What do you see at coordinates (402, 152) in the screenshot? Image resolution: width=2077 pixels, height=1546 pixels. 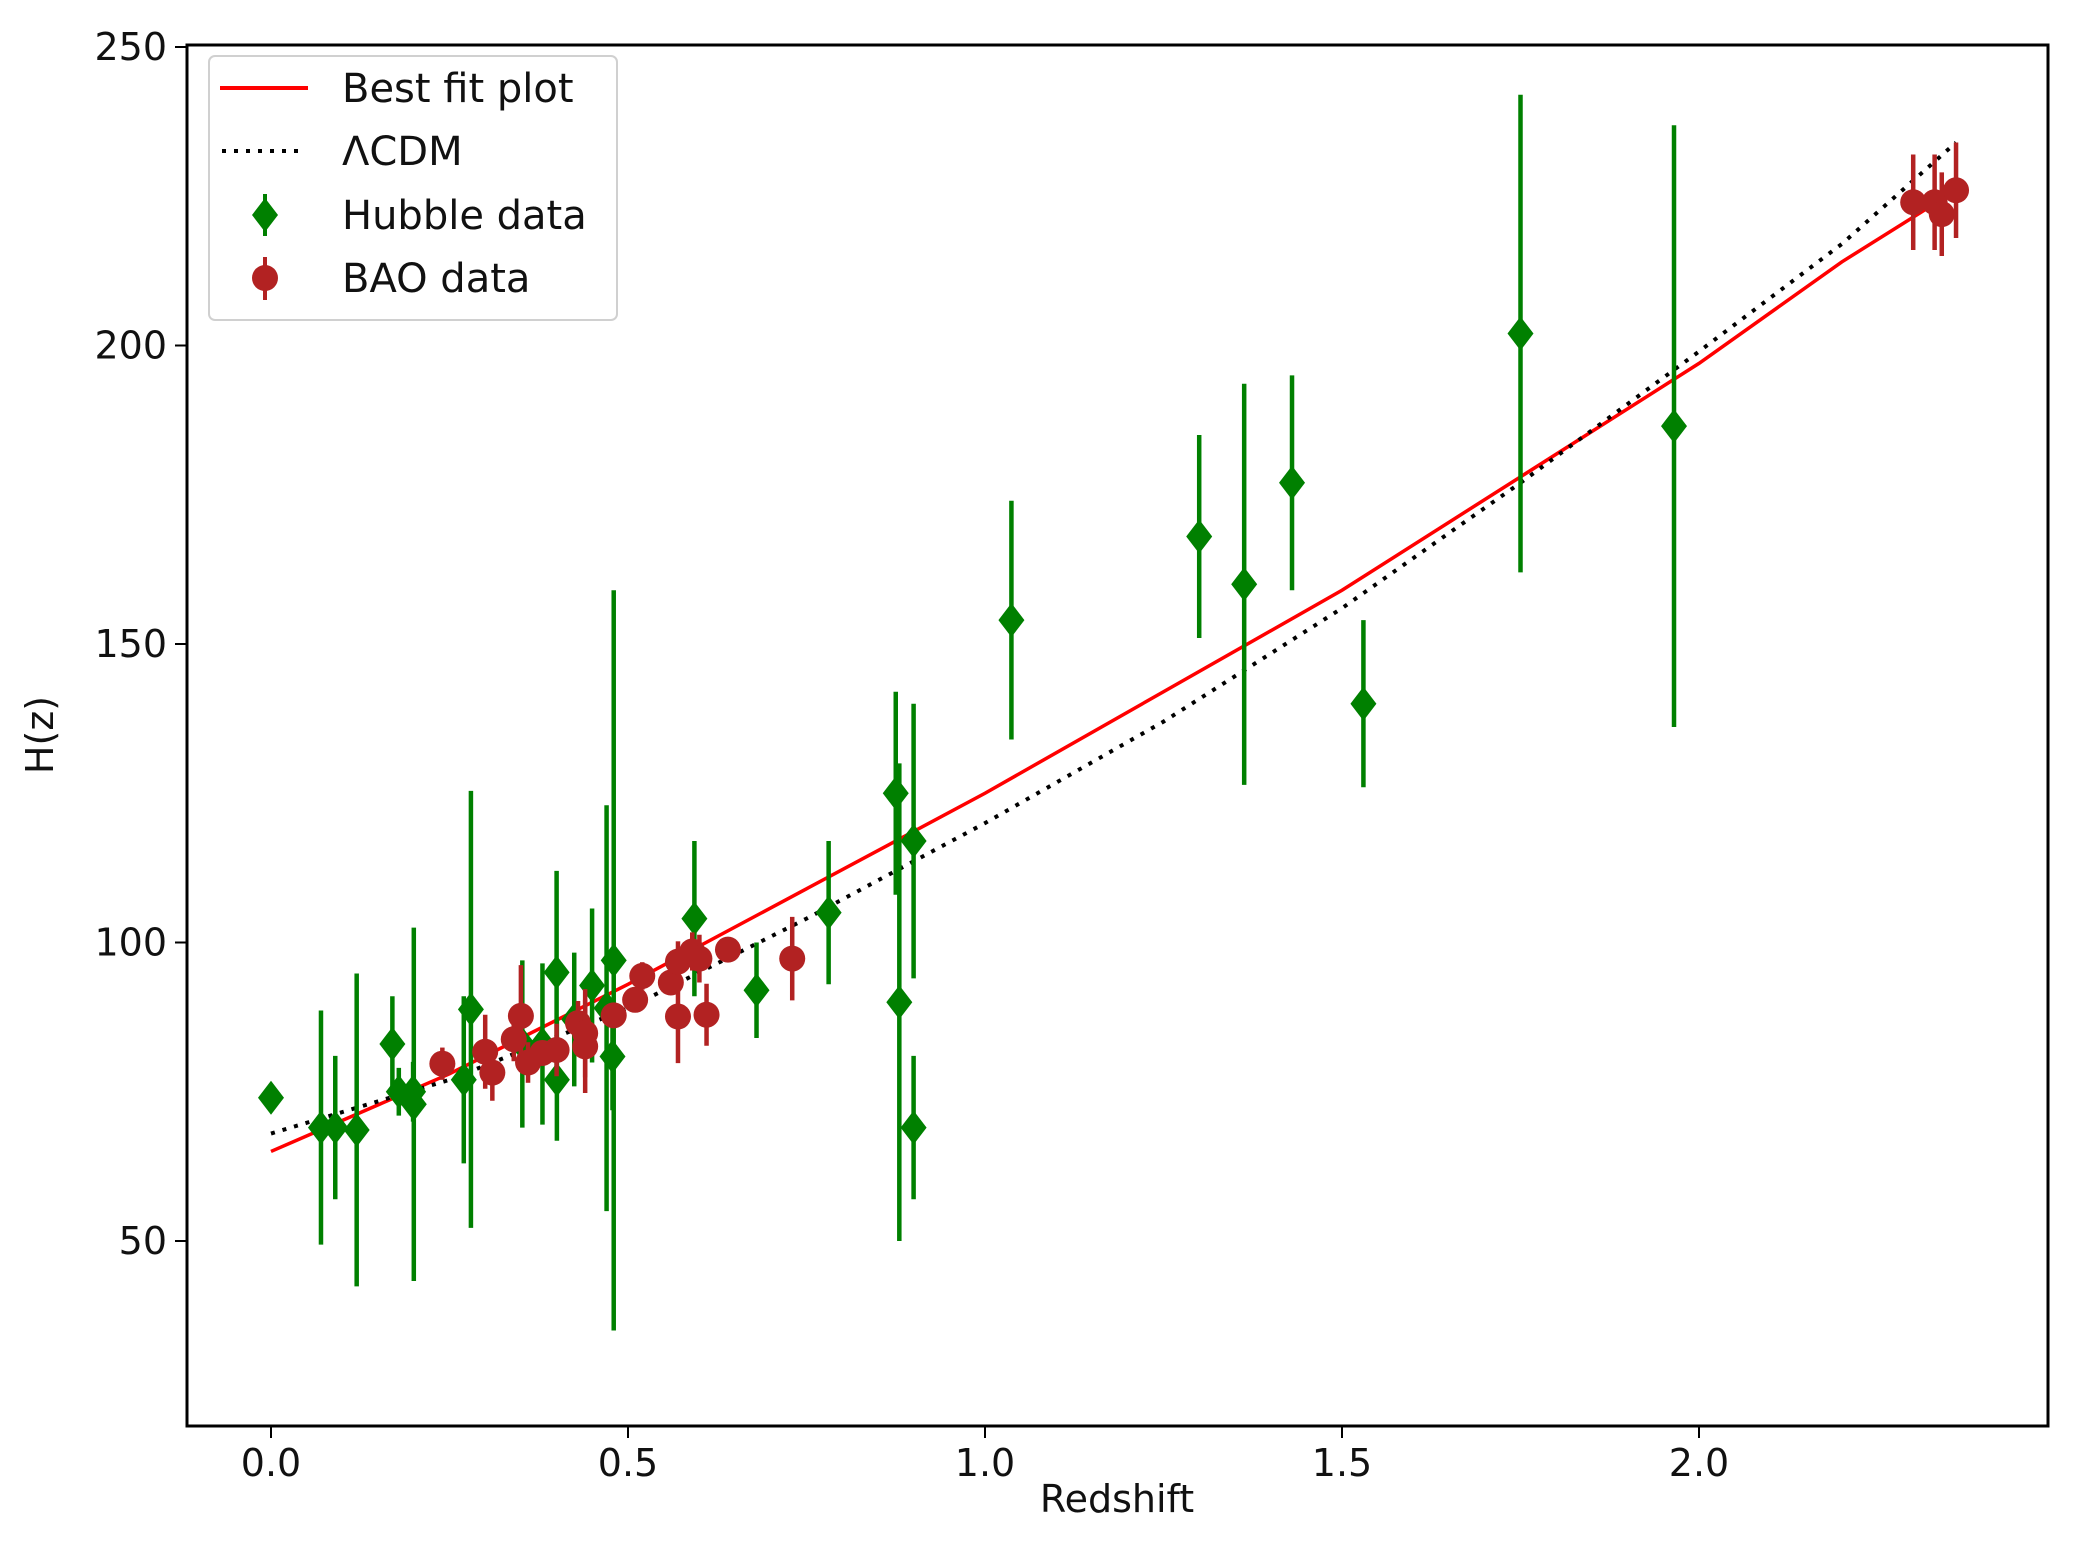 I see `legend-label: ΛCDM` at bounding box center [402, 152].